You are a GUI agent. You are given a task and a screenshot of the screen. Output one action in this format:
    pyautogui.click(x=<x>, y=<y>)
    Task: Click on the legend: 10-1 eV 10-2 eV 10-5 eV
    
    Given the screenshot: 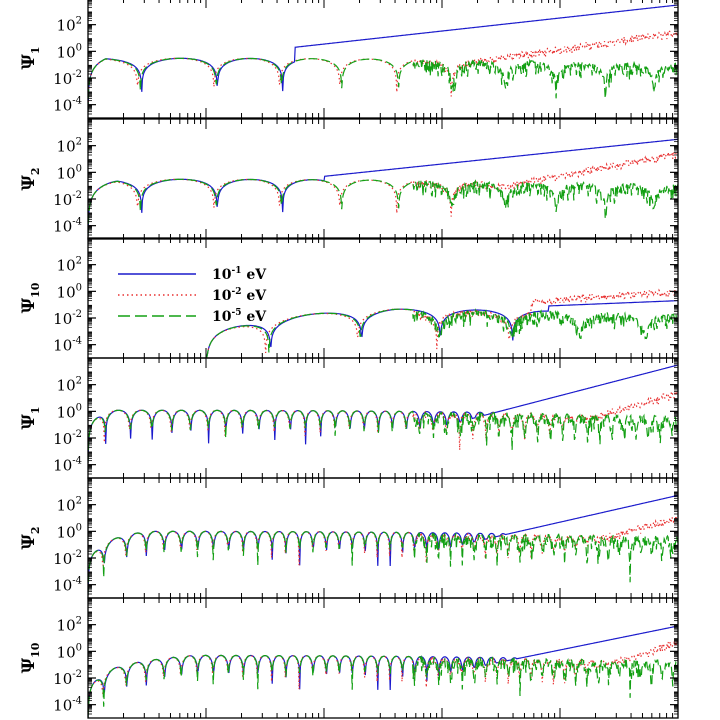 What is the action you would take?
    pyautogui.click(x=192, y=295)
    